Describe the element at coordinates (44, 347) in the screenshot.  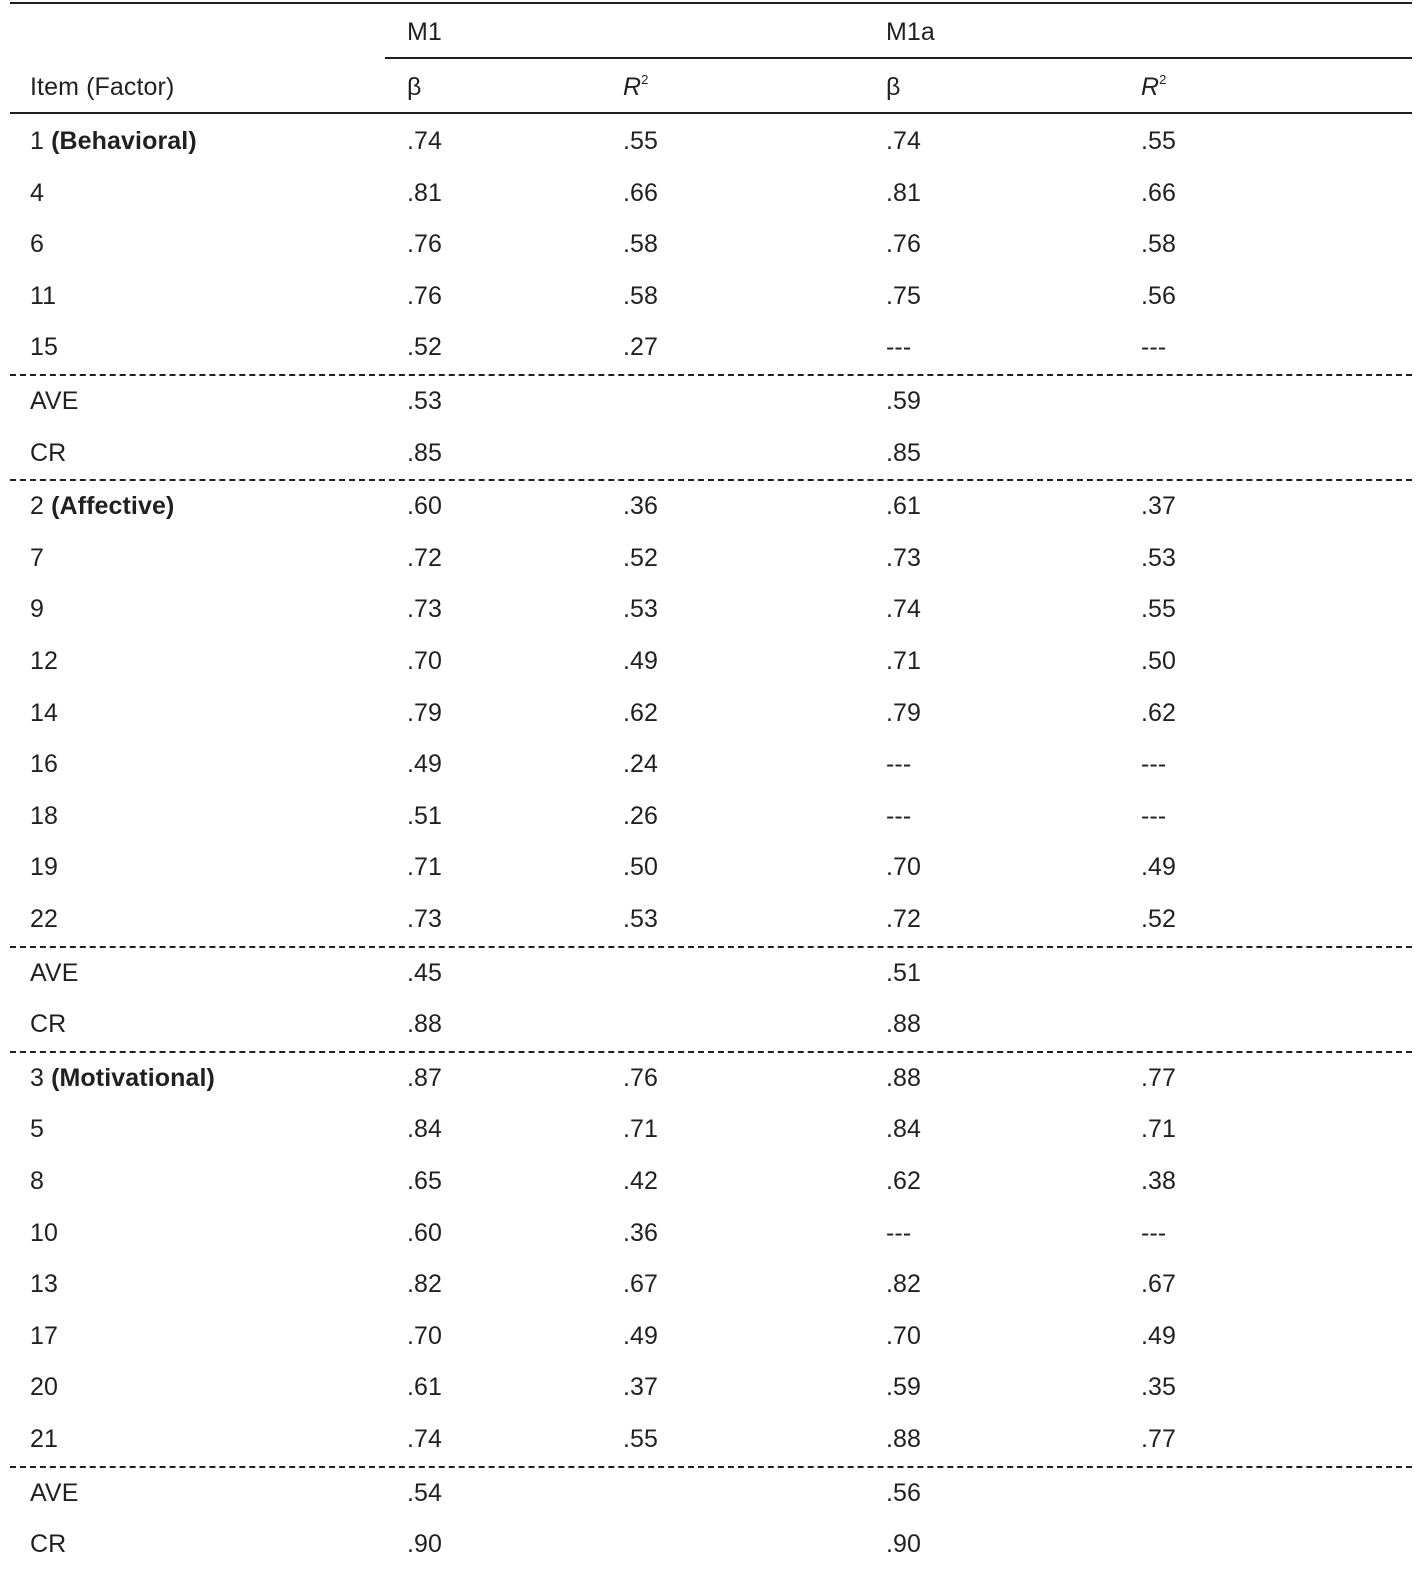
I see `item-number-cell: 15` at that location.